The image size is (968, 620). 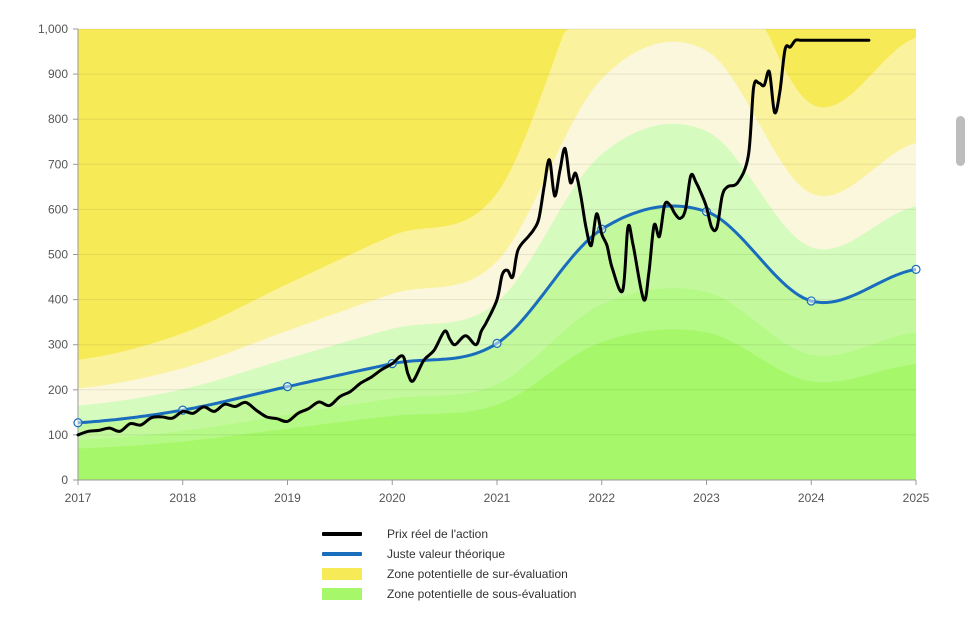 What do you see at coordinates (477, 574) in the screenshot?
I see `legend-label-overvaluation: Zone potentielle de sur-évaluation` at bounding box center [477, 574].